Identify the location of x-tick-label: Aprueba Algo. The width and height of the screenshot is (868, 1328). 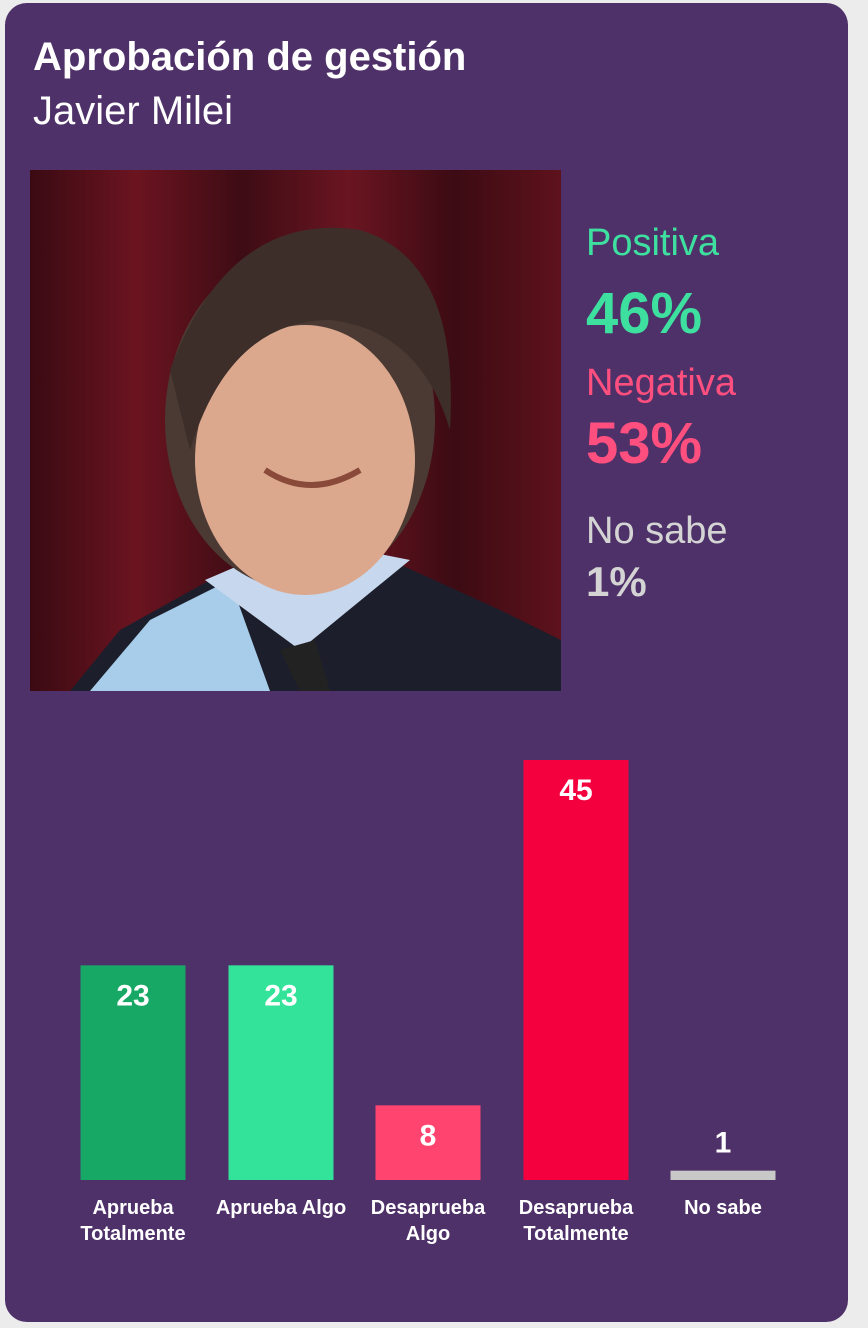
(281, 1208).